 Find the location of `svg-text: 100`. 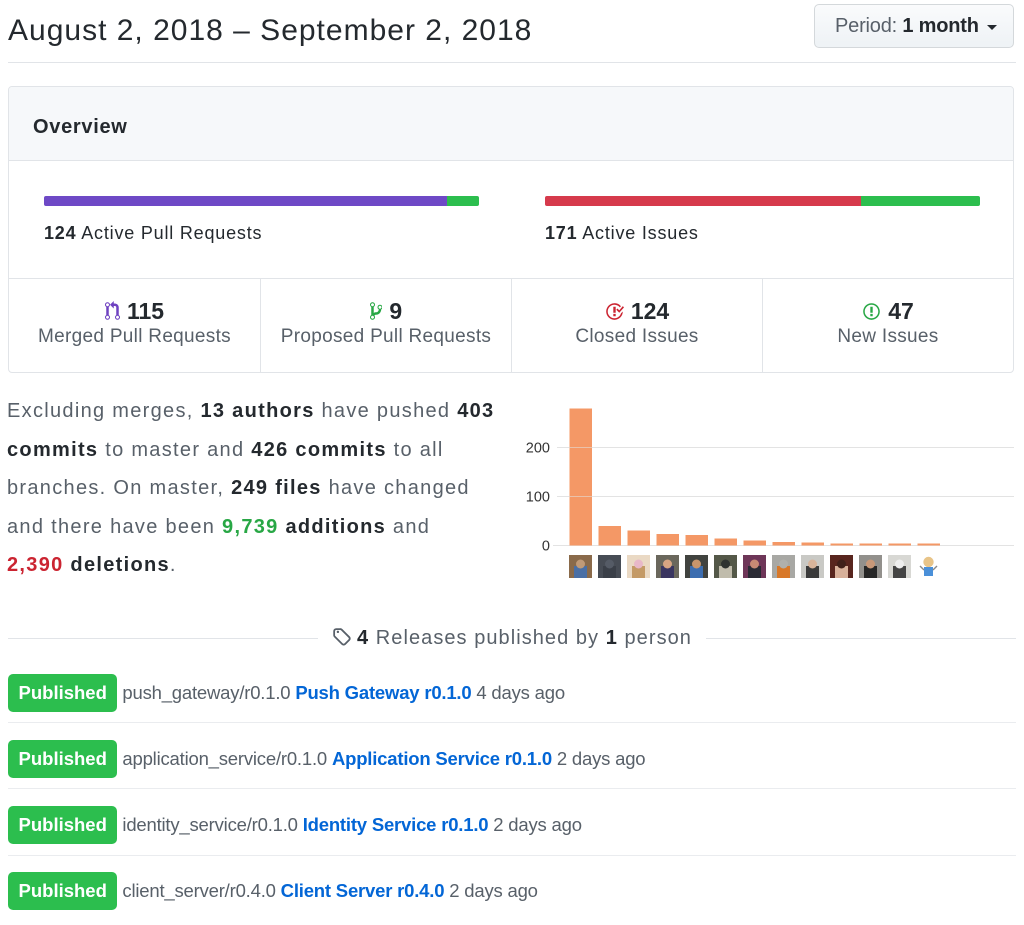

svg-text: 100 is located at coordinates (538, 498).